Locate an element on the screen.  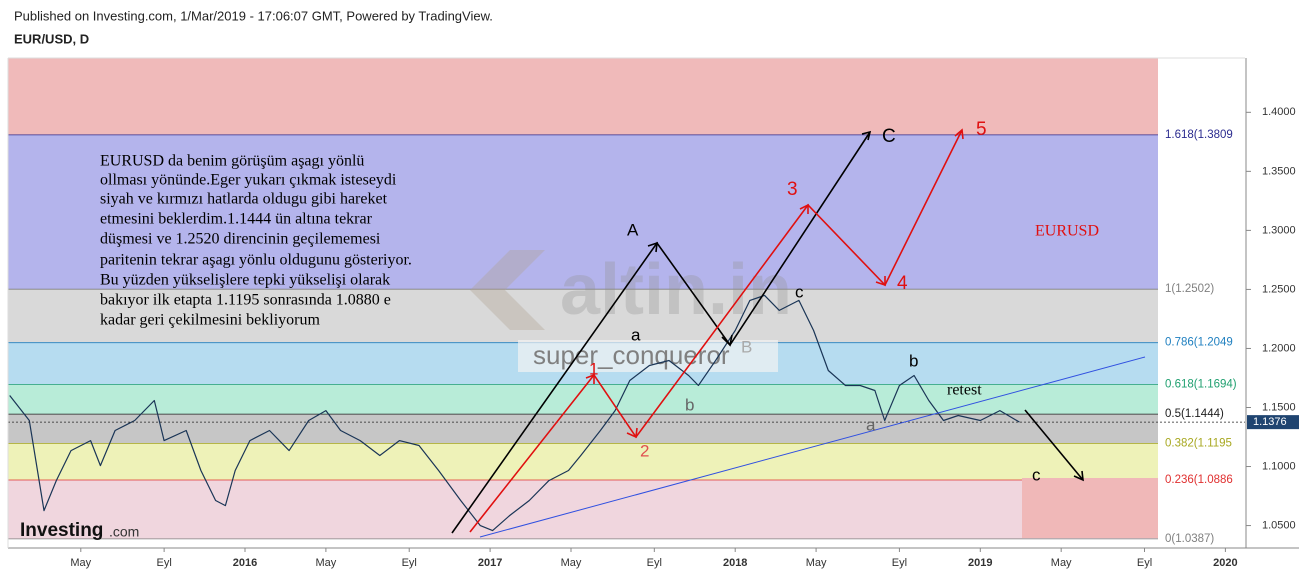
annotation: 1 is located at coordinates (593, 368).